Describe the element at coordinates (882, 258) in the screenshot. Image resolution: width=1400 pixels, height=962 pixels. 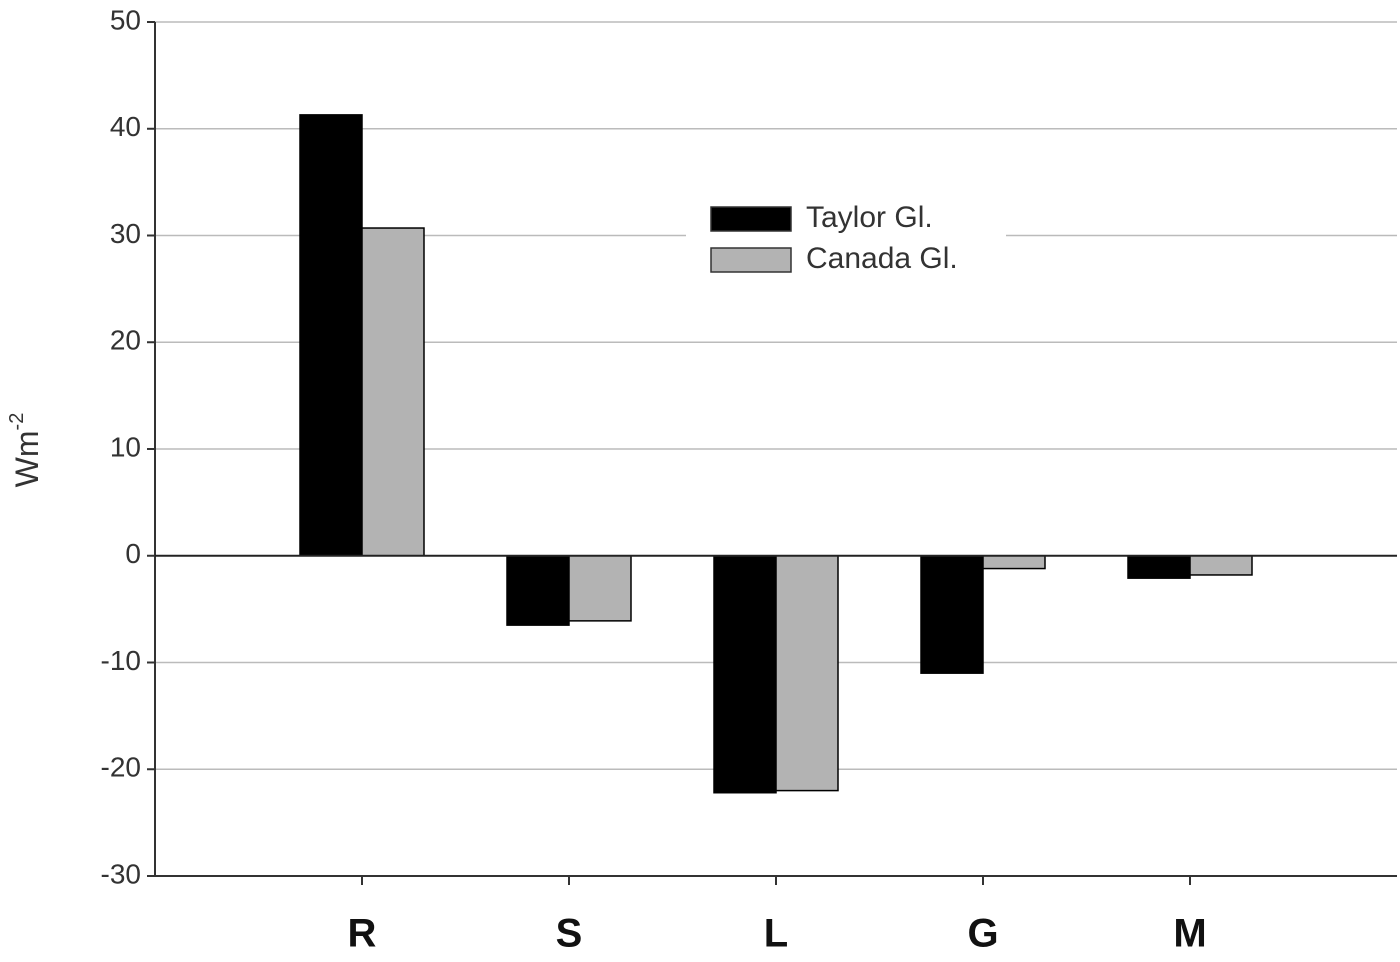
I see `legend-label: Canada Gl.` at that location.